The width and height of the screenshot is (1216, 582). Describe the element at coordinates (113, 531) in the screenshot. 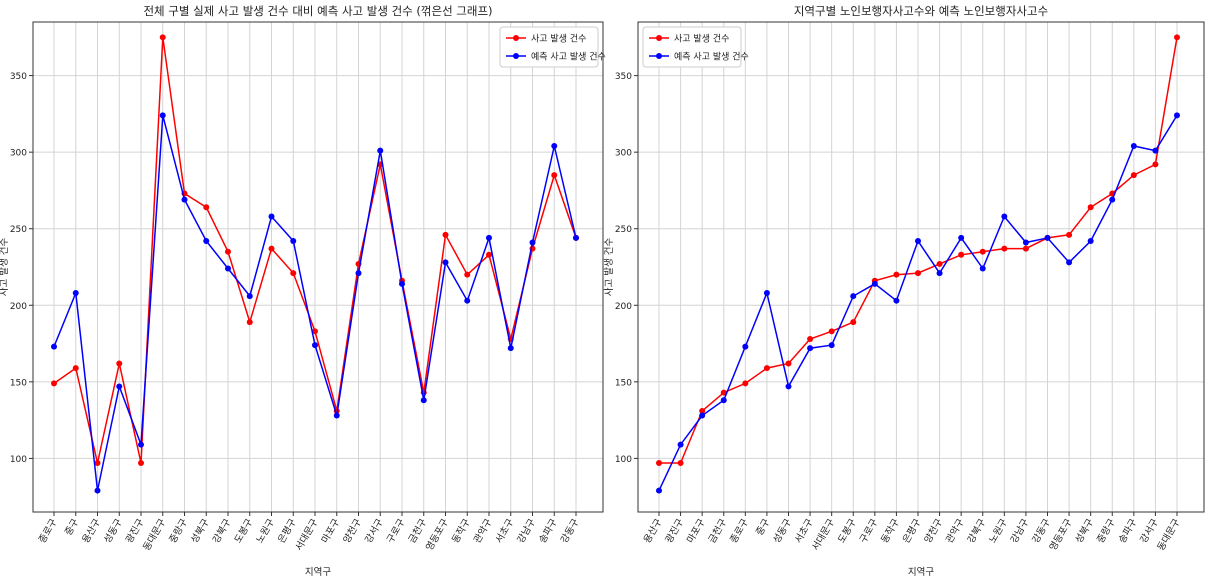

I see `x-tick-label: 성동구` at that location.